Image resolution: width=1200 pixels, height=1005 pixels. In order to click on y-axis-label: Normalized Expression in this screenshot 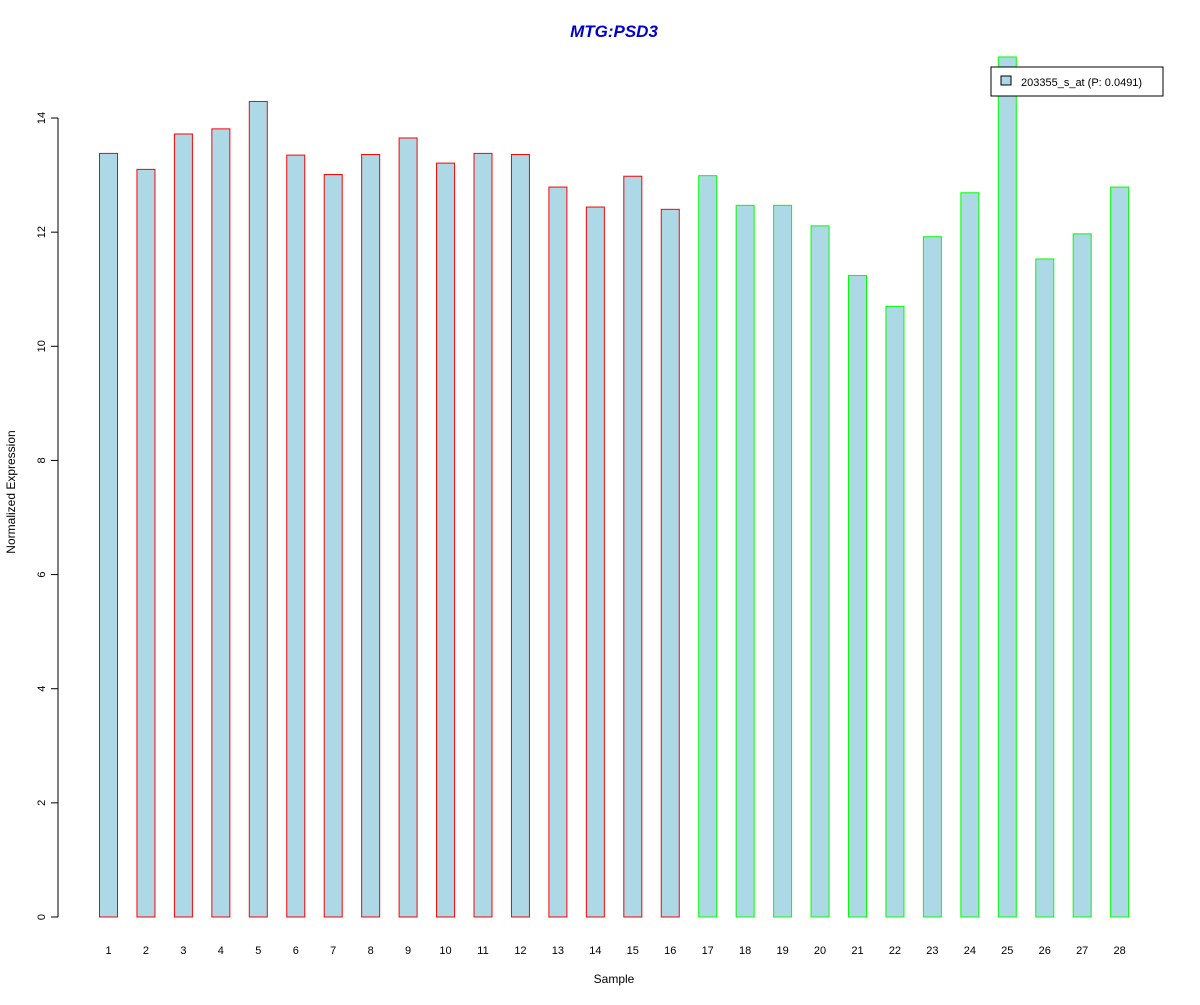, I will do `click(11, 491)`.